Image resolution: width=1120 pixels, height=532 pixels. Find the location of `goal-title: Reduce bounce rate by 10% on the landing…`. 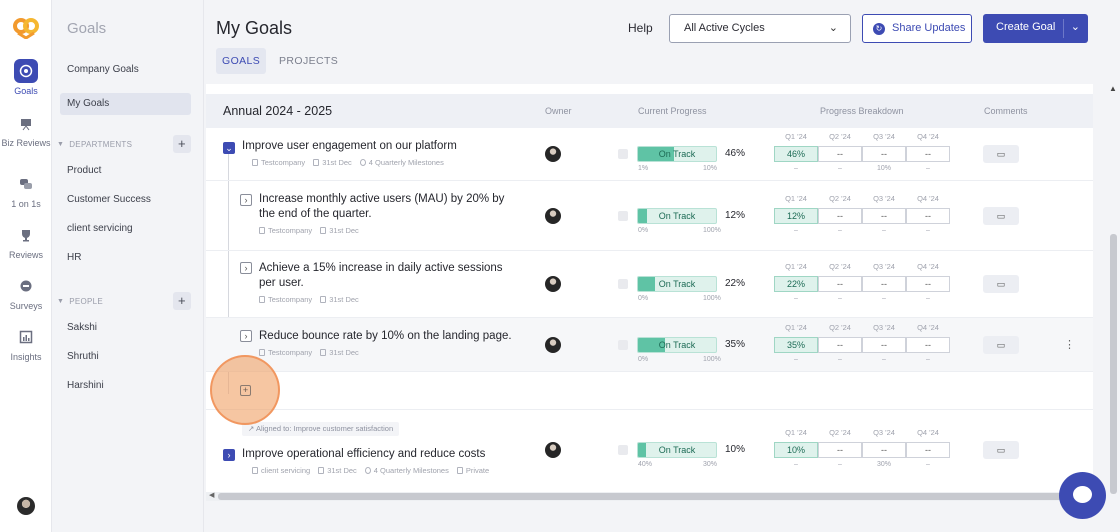

goal-title: Reduce bounce rate by 10% on the landing… is located at coordinates (385, 336).